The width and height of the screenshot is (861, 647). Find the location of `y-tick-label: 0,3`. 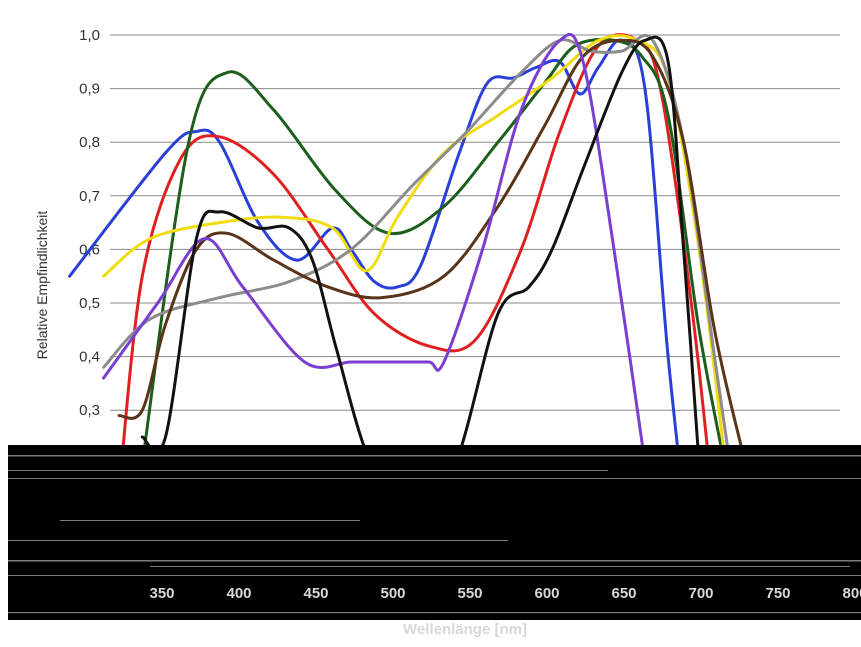

y-tick-label: 0,3 is located at coordinates (89, 410).